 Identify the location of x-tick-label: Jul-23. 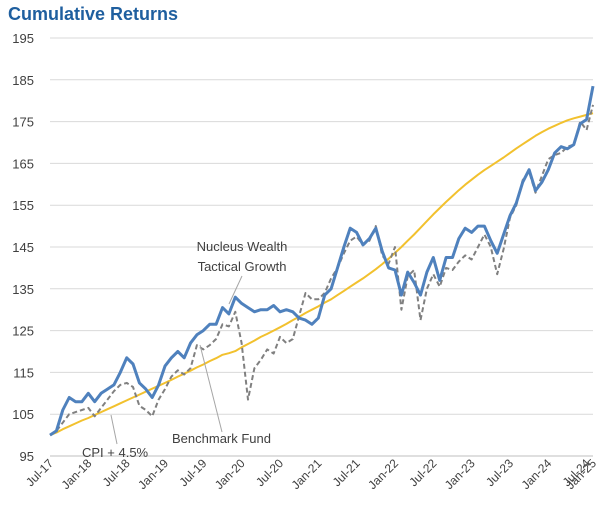
(499, 472).